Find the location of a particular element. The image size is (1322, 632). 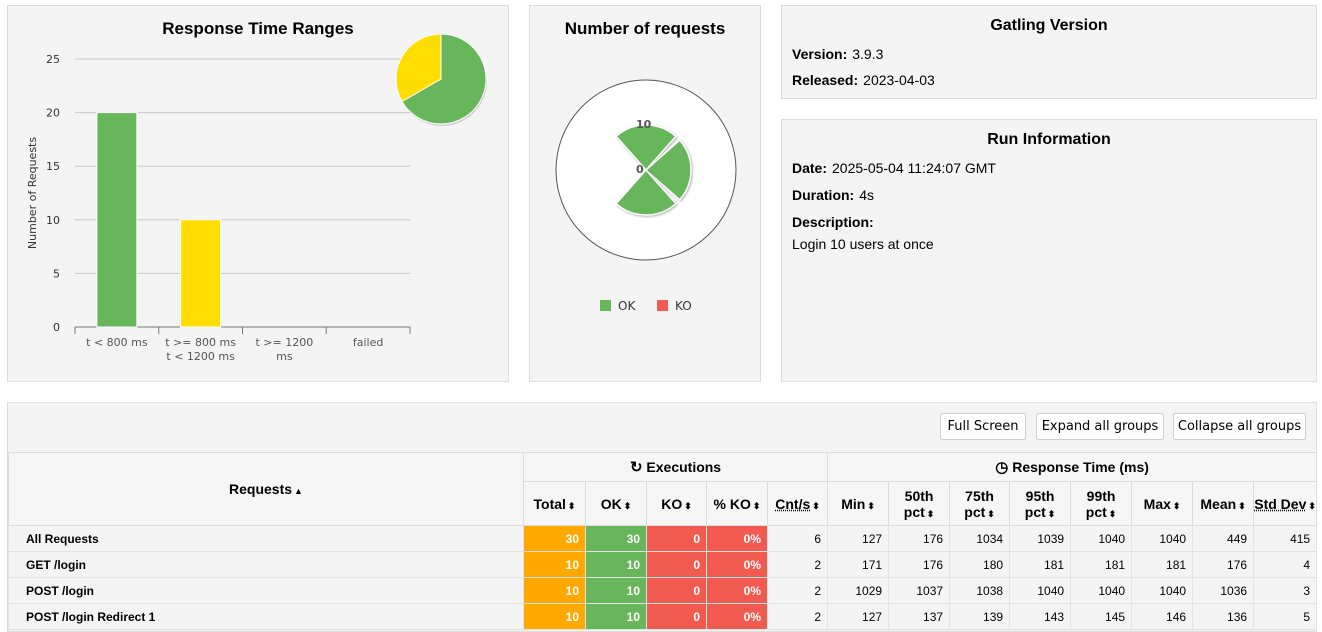

cell-mean: 449 is located at coordinates (1223, 538).